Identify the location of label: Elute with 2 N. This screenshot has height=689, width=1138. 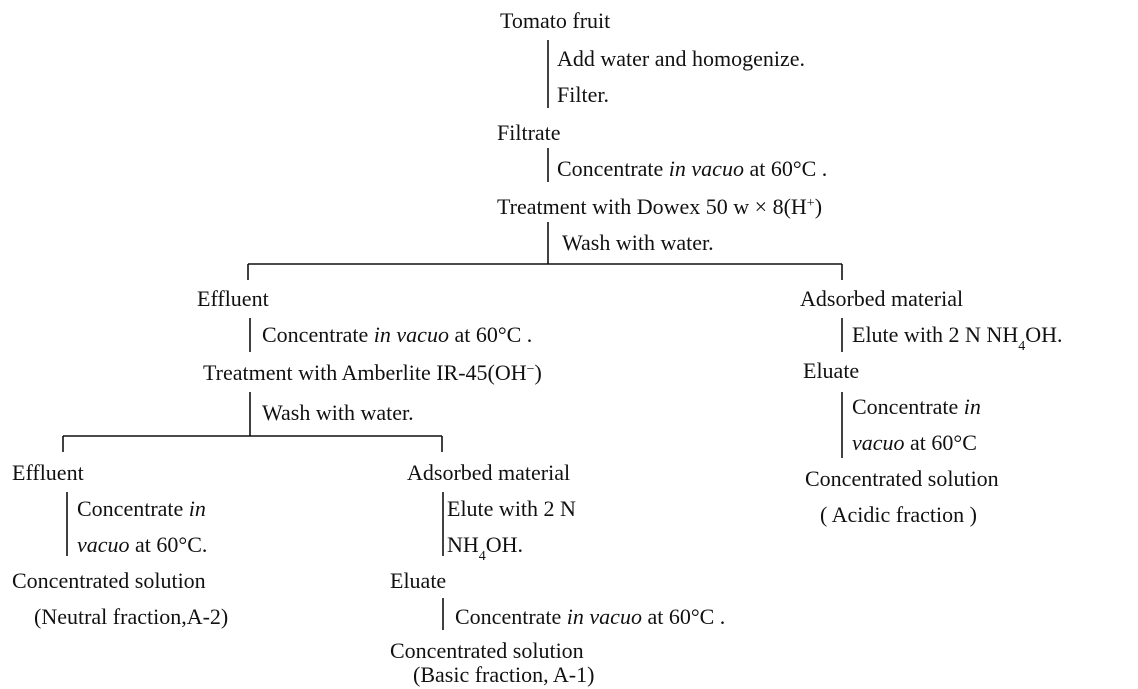
(511, 508).